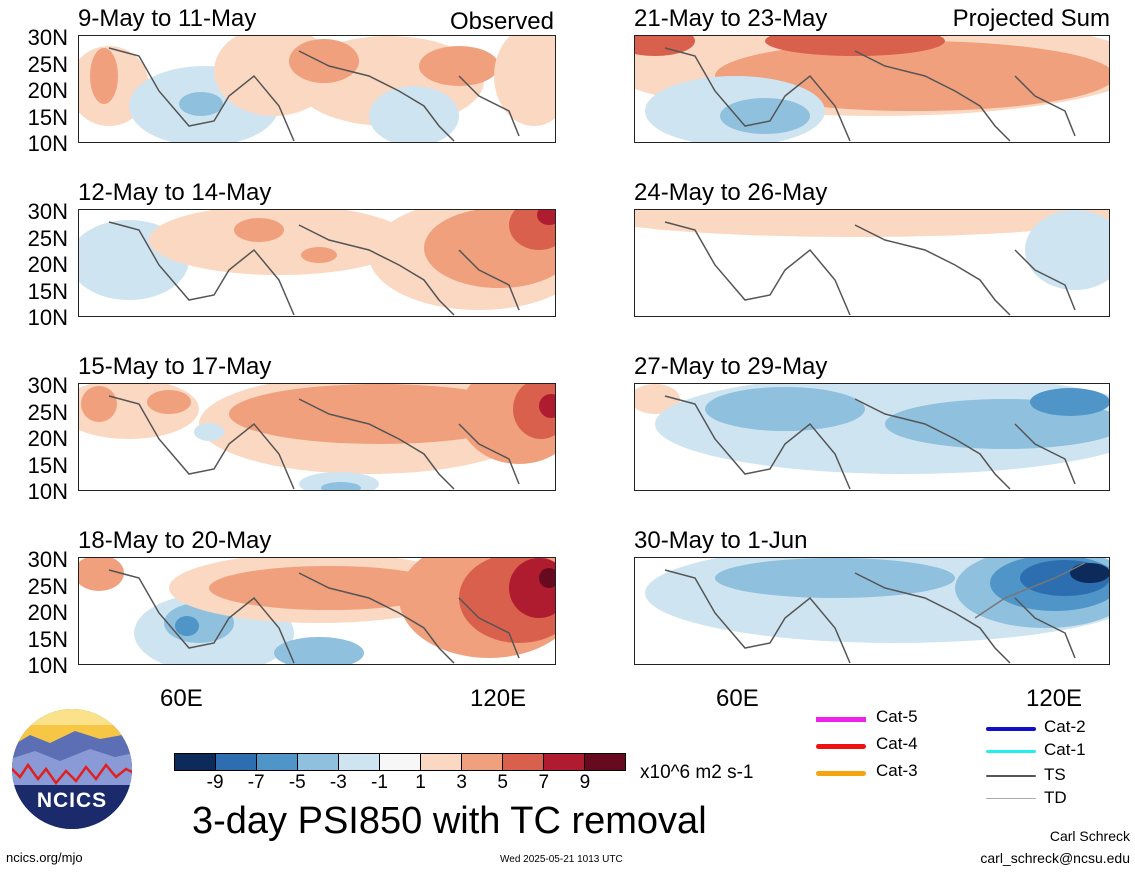  Describe the element at coordinates (167, 18) in the screenshot. I see `panel-title: 9-May to 11-May` at that location.